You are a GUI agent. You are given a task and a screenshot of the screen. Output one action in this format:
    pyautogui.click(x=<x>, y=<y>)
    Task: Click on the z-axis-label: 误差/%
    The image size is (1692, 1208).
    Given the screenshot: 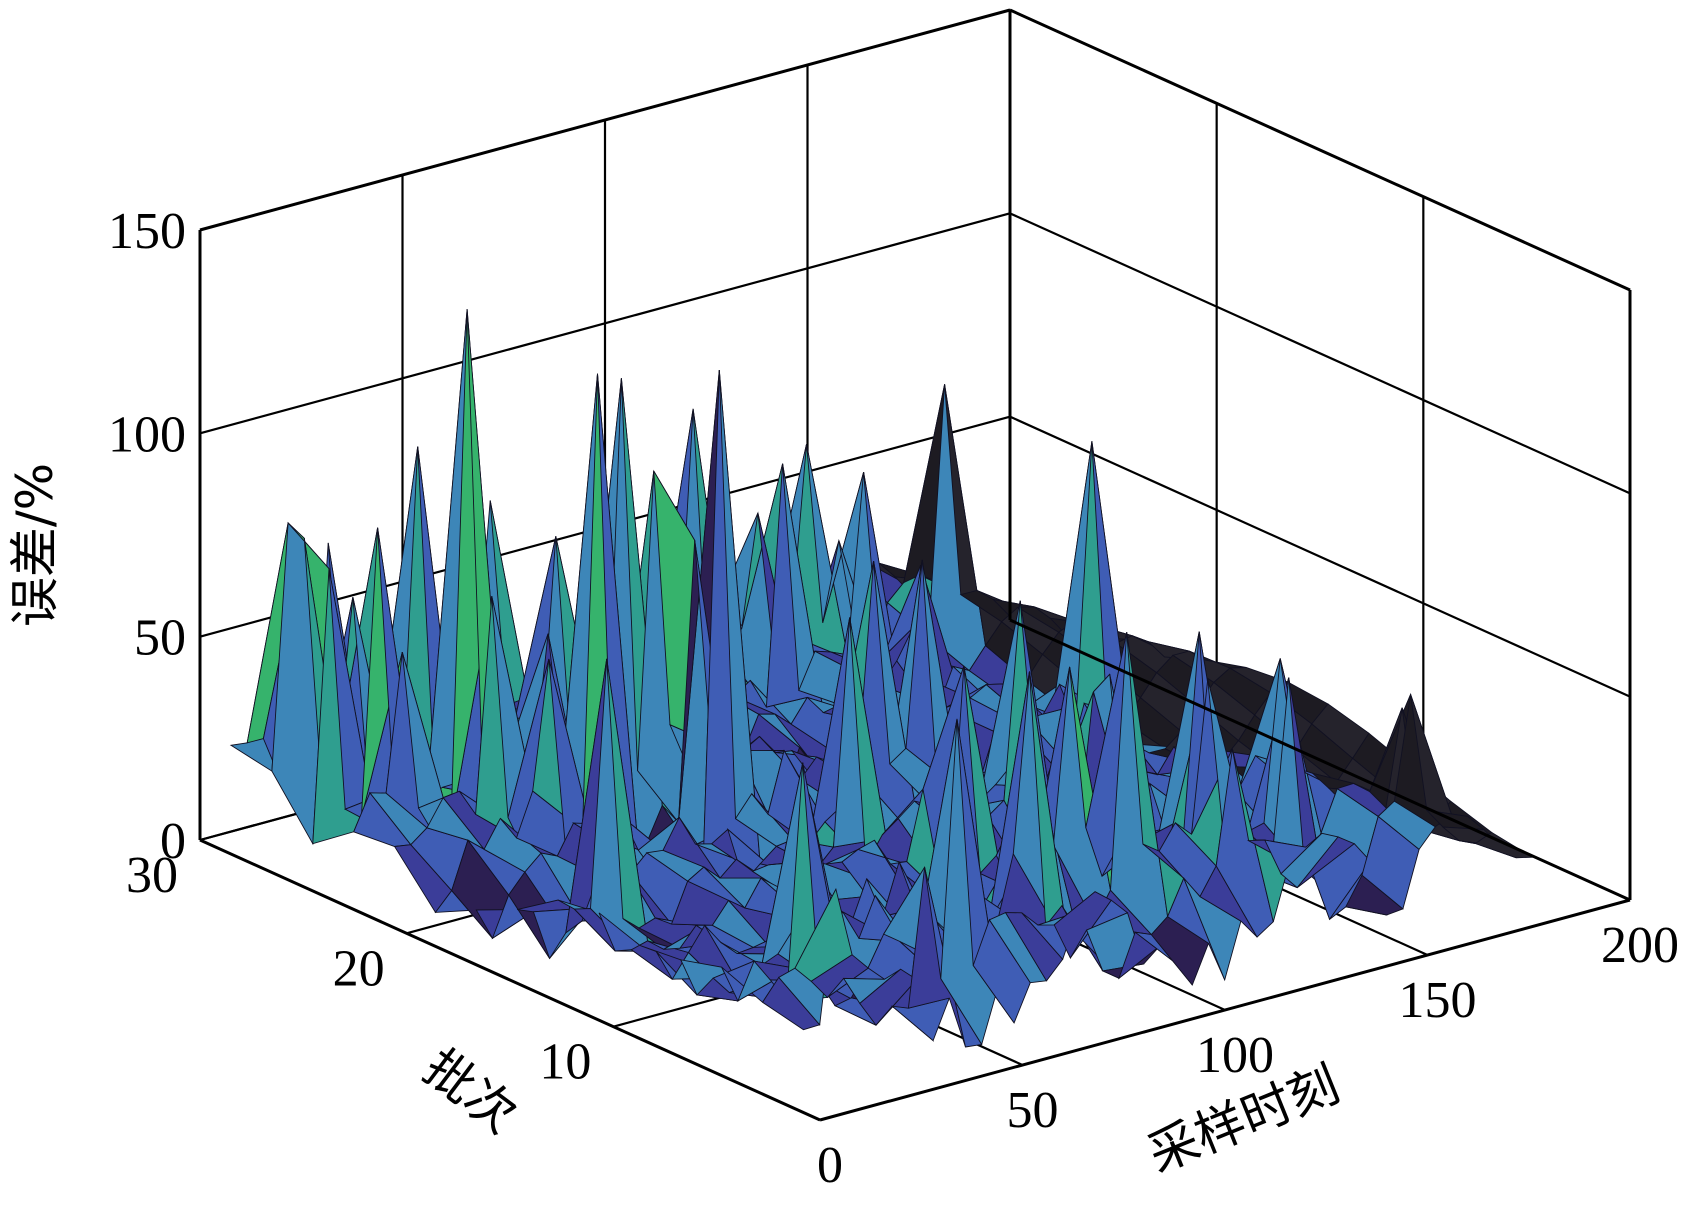 What is the action you would take?
    pyautogui.click(x=35, y=545)
    